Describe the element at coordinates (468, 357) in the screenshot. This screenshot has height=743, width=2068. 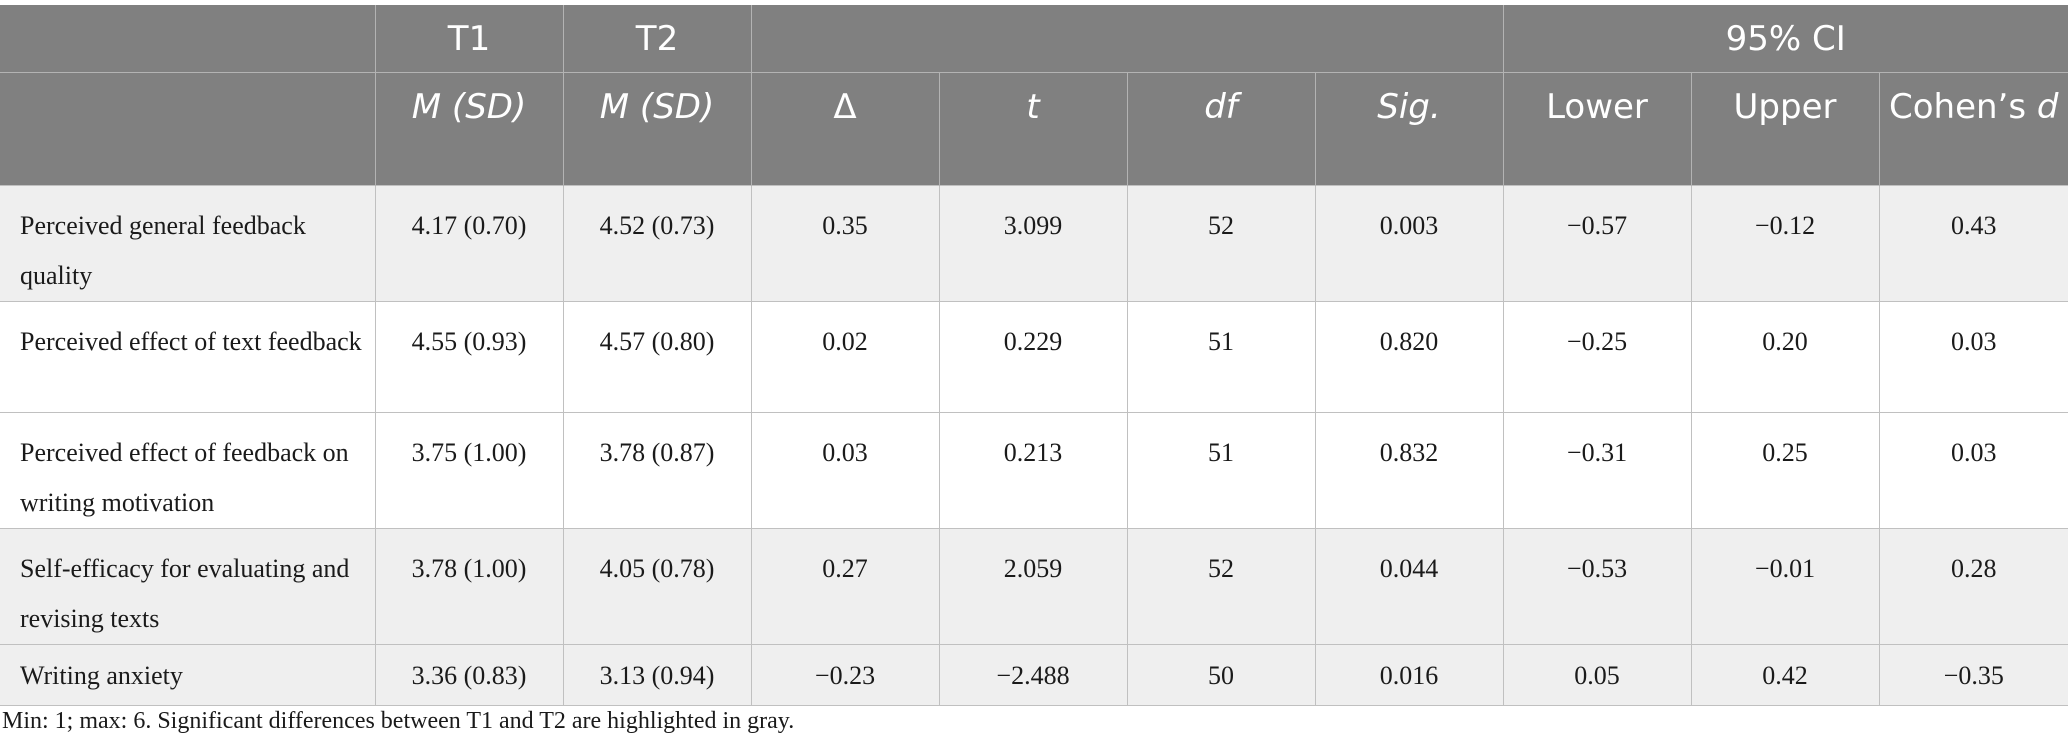
I see `cell-t1: 4.55 (0.93)` at that location.